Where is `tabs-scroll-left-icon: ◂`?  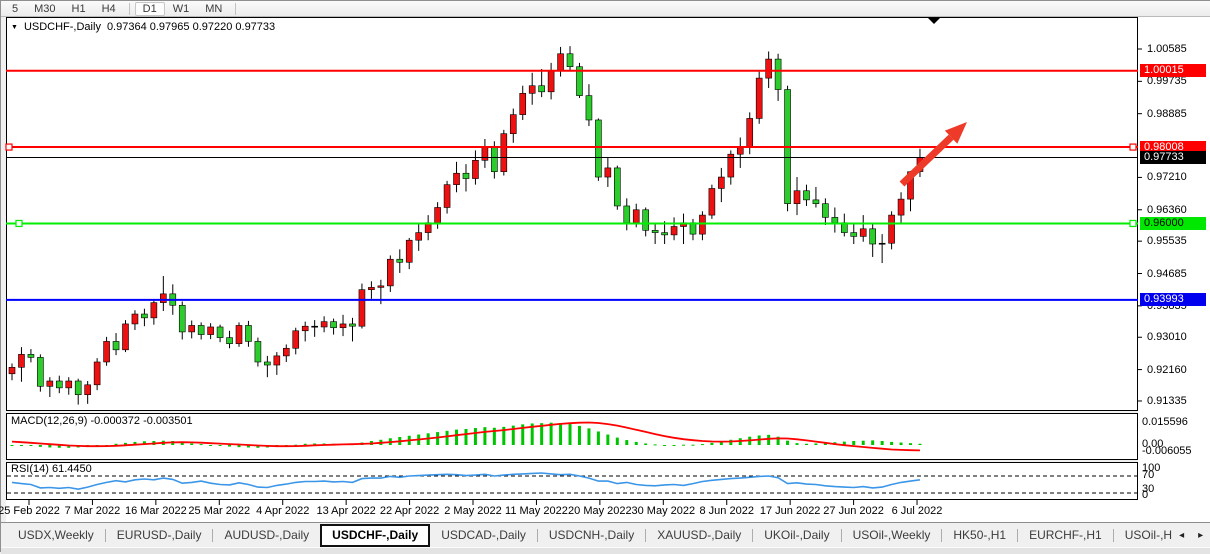 tabs-scroll-left-icon: ◂ is located at coordinates (1182, 535).